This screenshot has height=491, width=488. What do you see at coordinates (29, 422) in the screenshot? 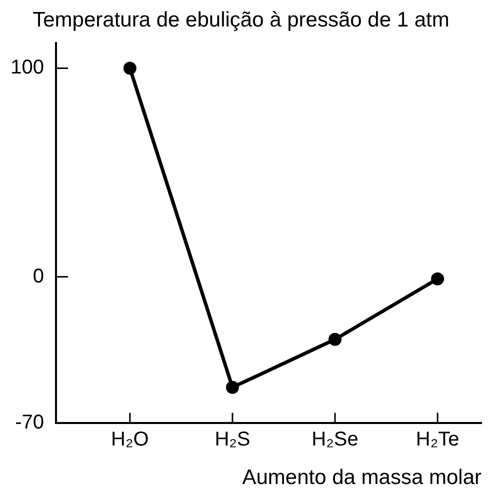
I see `y-tick-label: -70` at bounding box center [29, 422].